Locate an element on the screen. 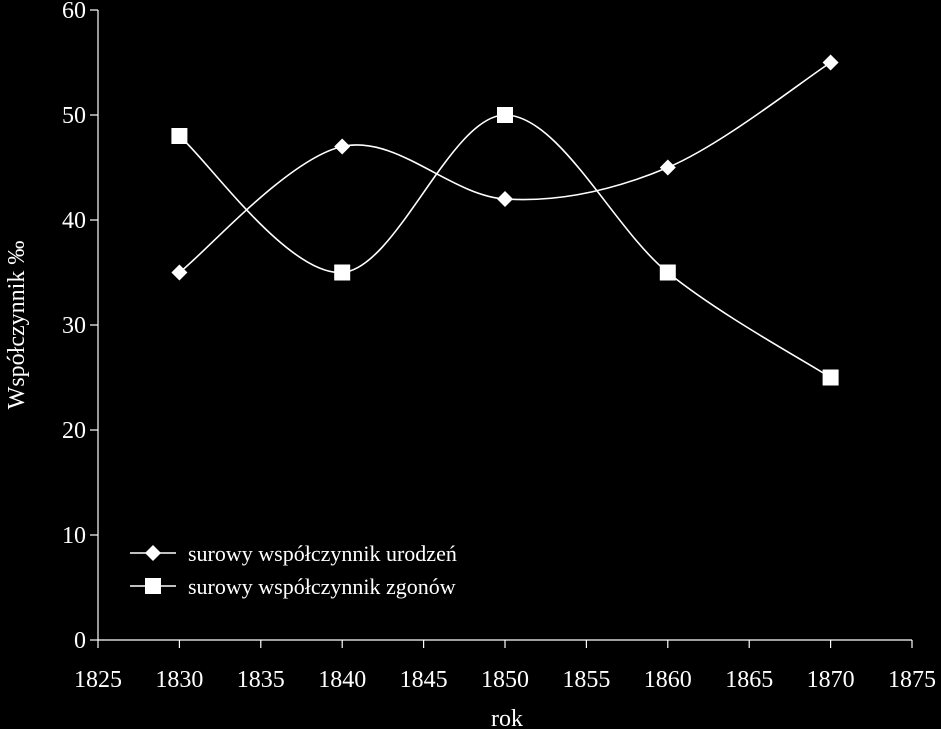 The height and width of the screenshot is (729, 941). y-tick-label: 50 is located at coordinates (74, 116).